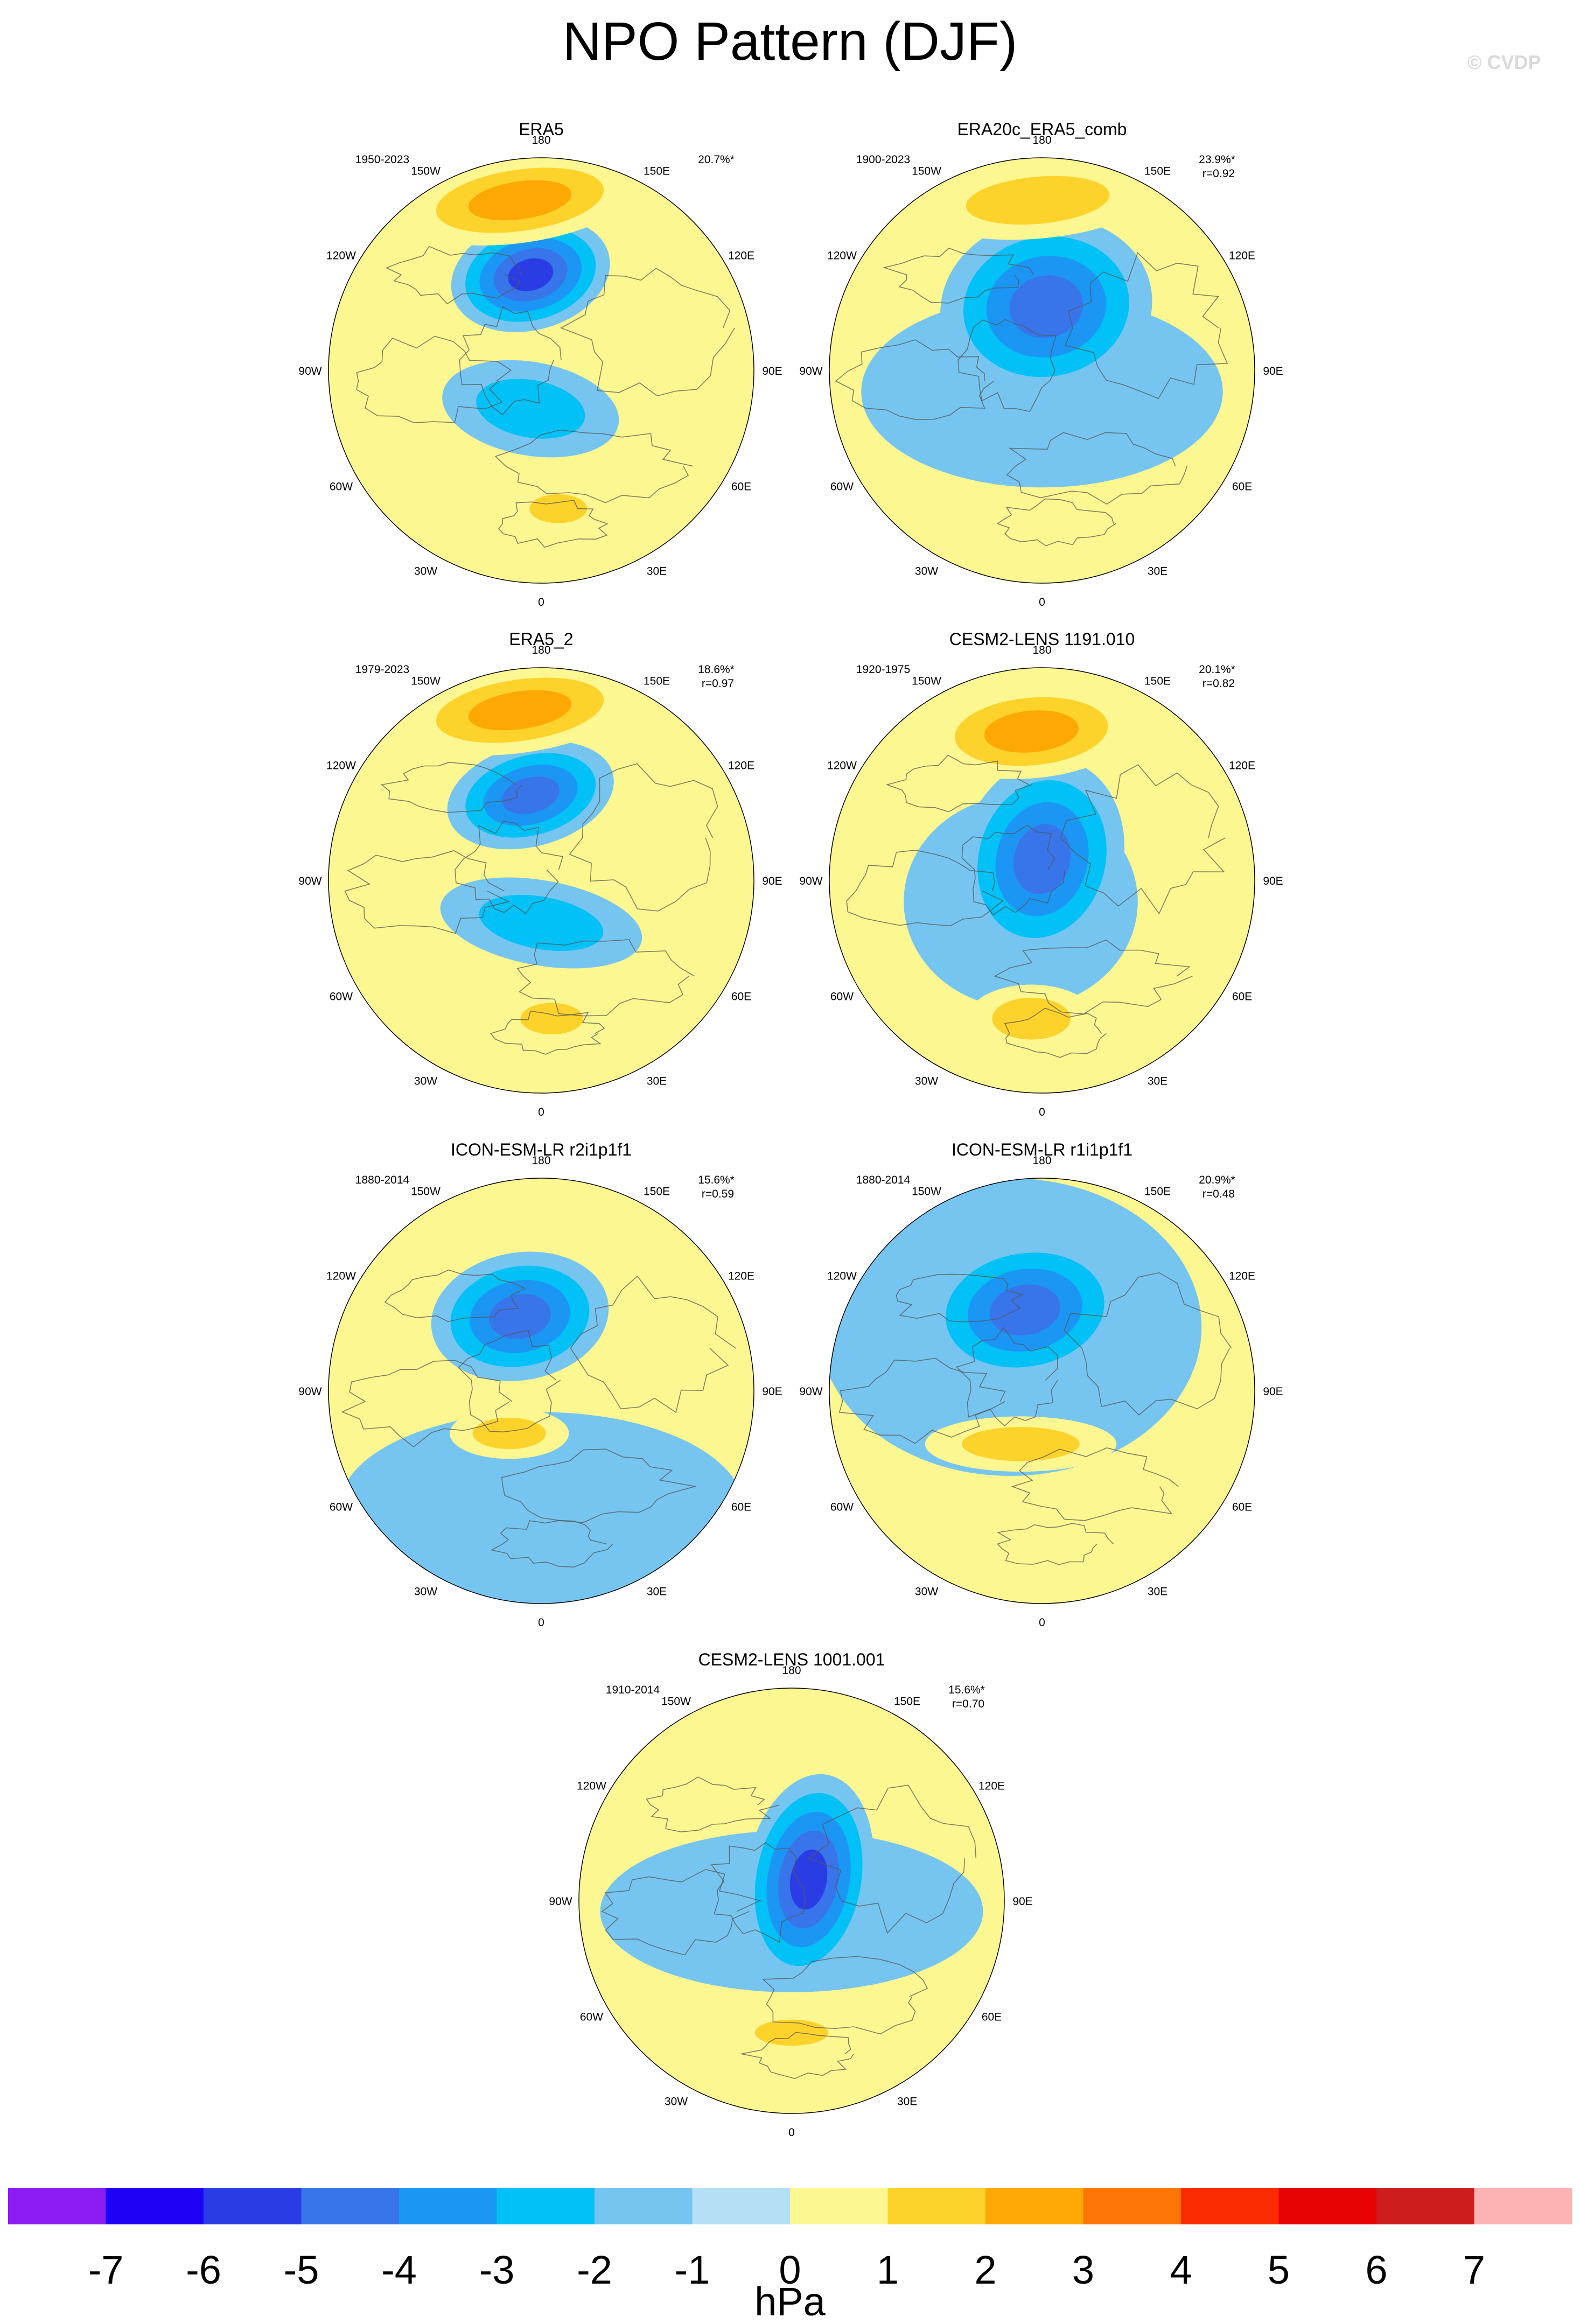 The image size is (1580, 2324). Describe the element at coordinates (382, 669) in the screenshot. I see `panel-years: 1979-2023` at that location.